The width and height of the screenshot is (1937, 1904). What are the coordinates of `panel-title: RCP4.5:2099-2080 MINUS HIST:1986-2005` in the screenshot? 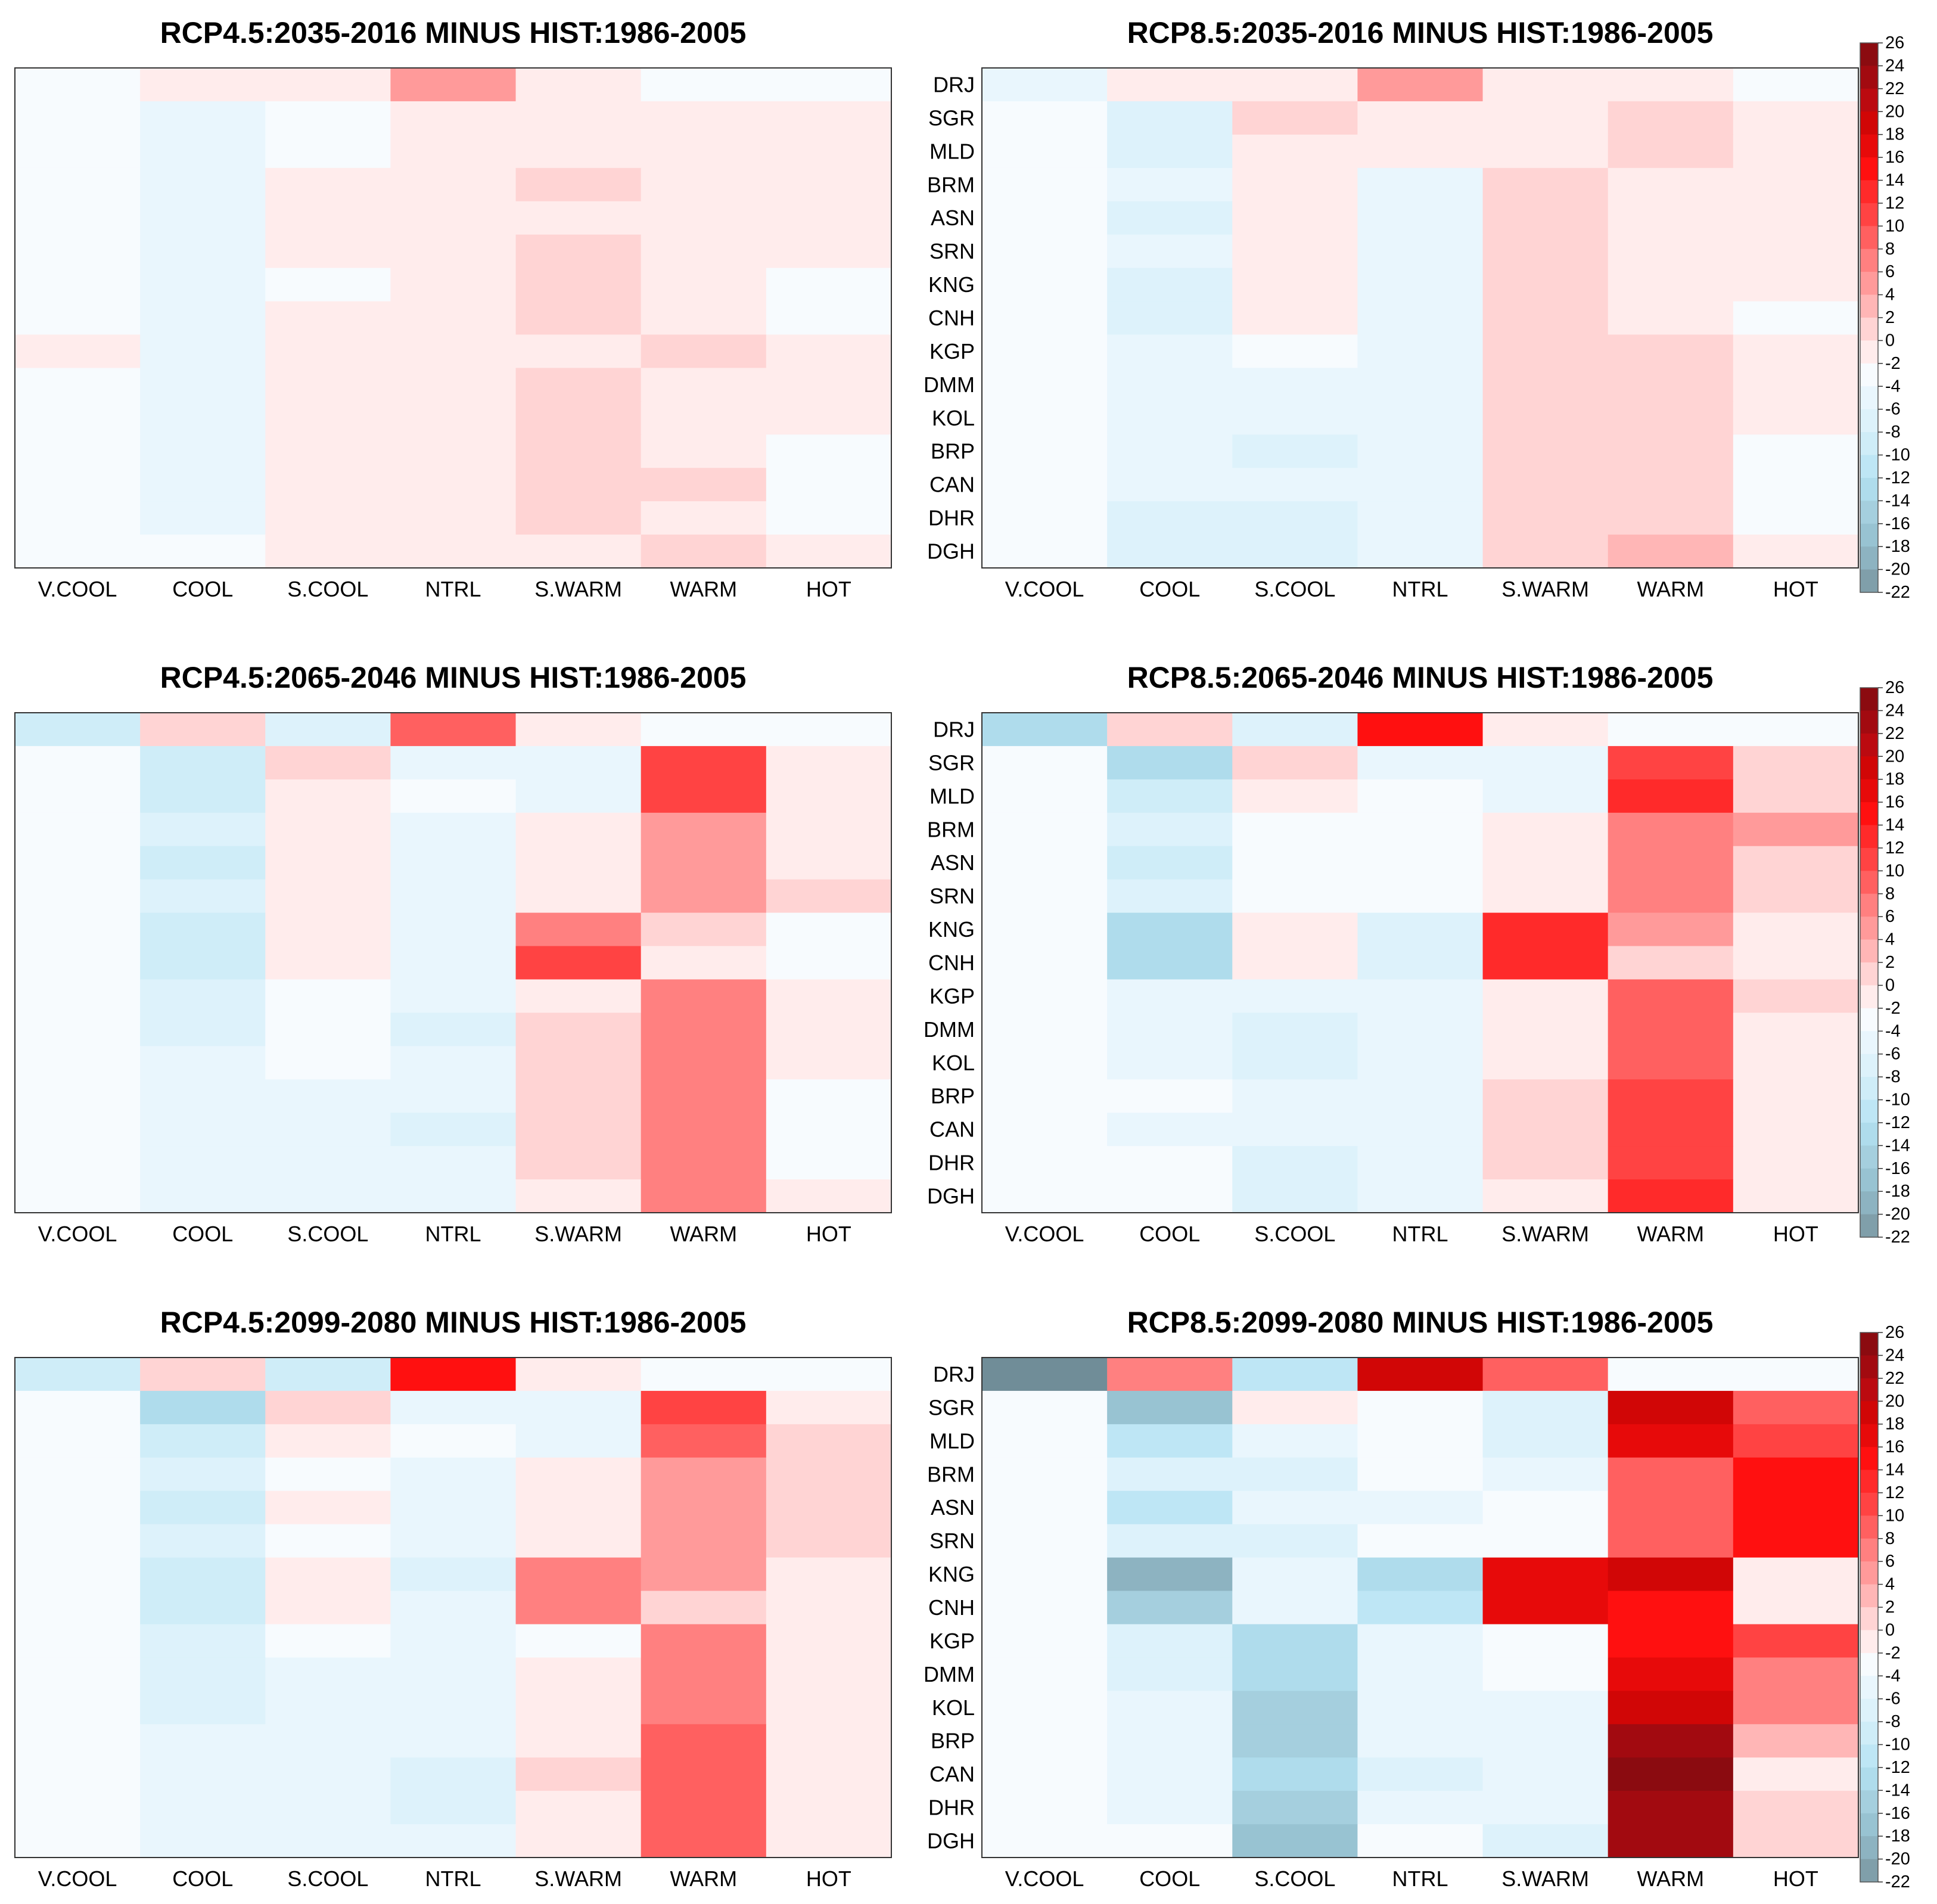 It's located at (453, 1322).